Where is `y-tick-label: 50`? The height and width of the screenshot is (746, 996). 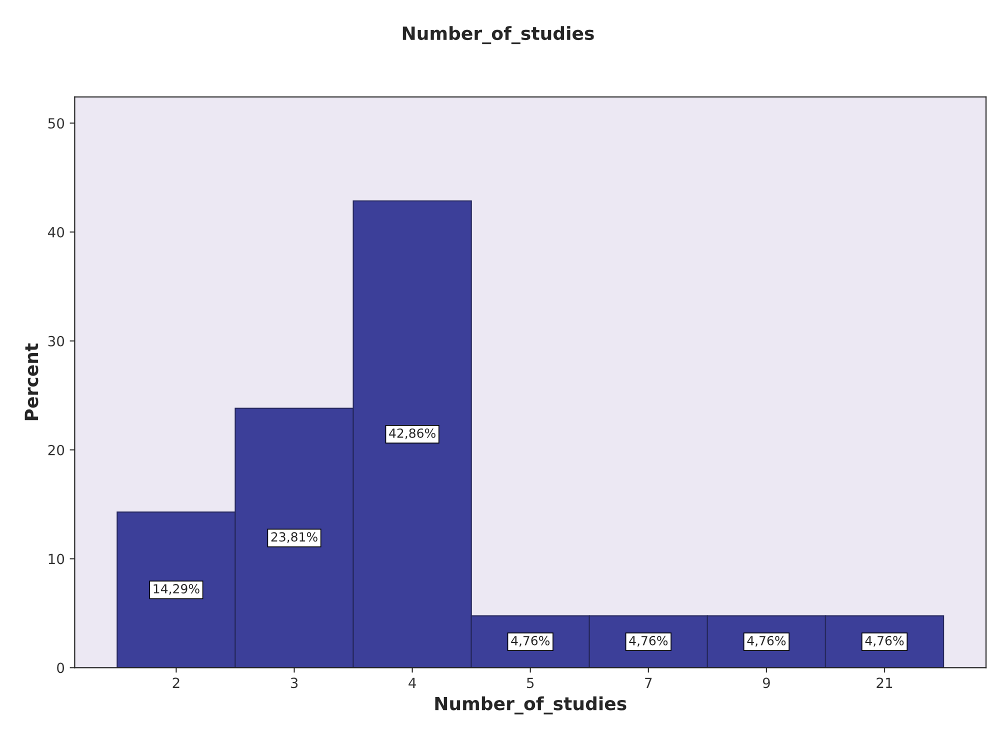 y-tick-label: 50 is located at coordinates (56, 123).